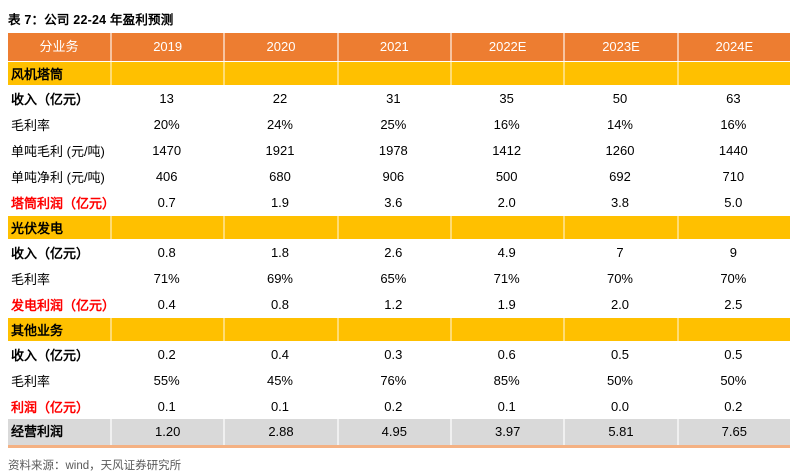 The width and height of the screenshot is (809, 473). Describe the element at coordinates (506, 354) in the screenshot. I see `cell-value: 0.6` at that location.